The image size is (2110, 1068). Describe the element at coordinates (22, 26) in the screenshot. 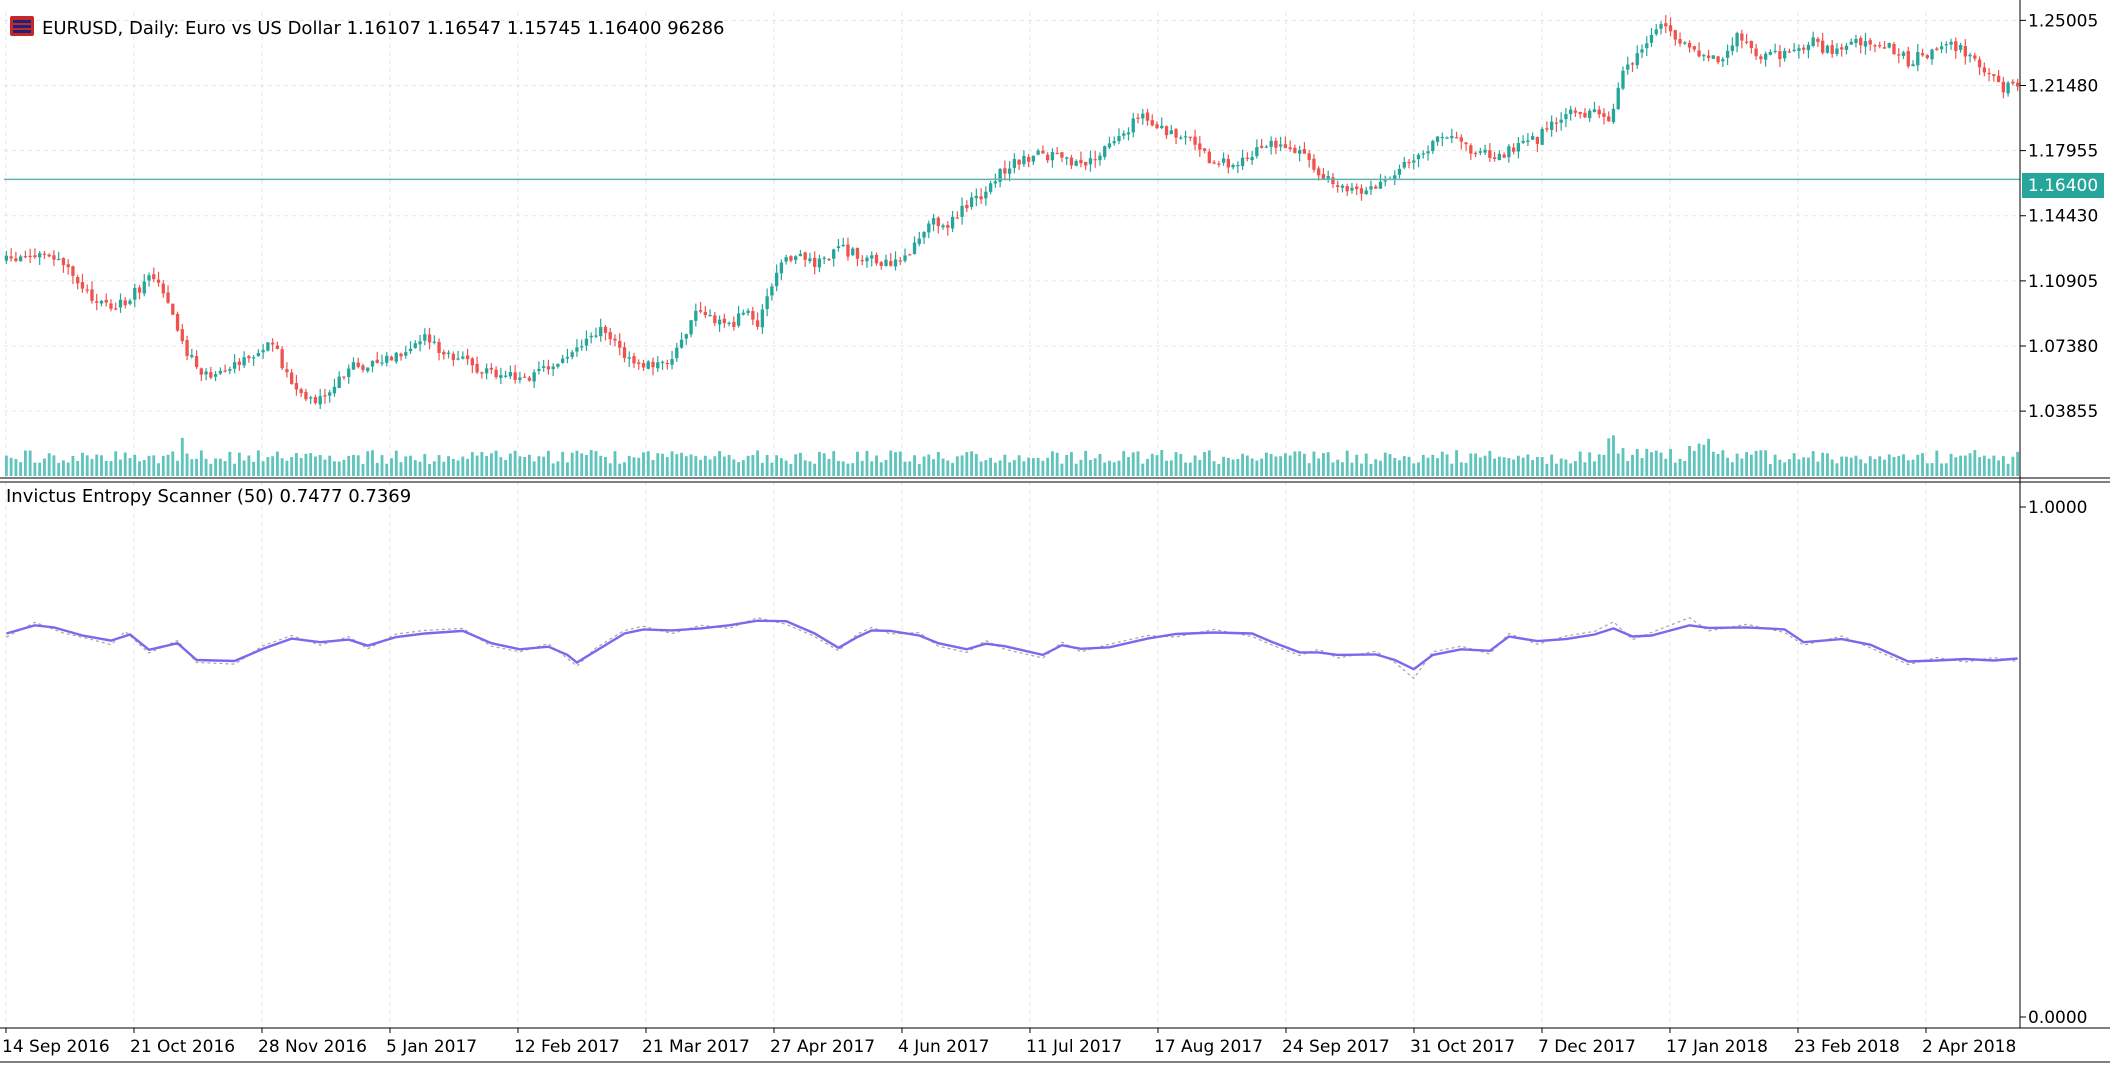

I see `symbol-icon` at that location.